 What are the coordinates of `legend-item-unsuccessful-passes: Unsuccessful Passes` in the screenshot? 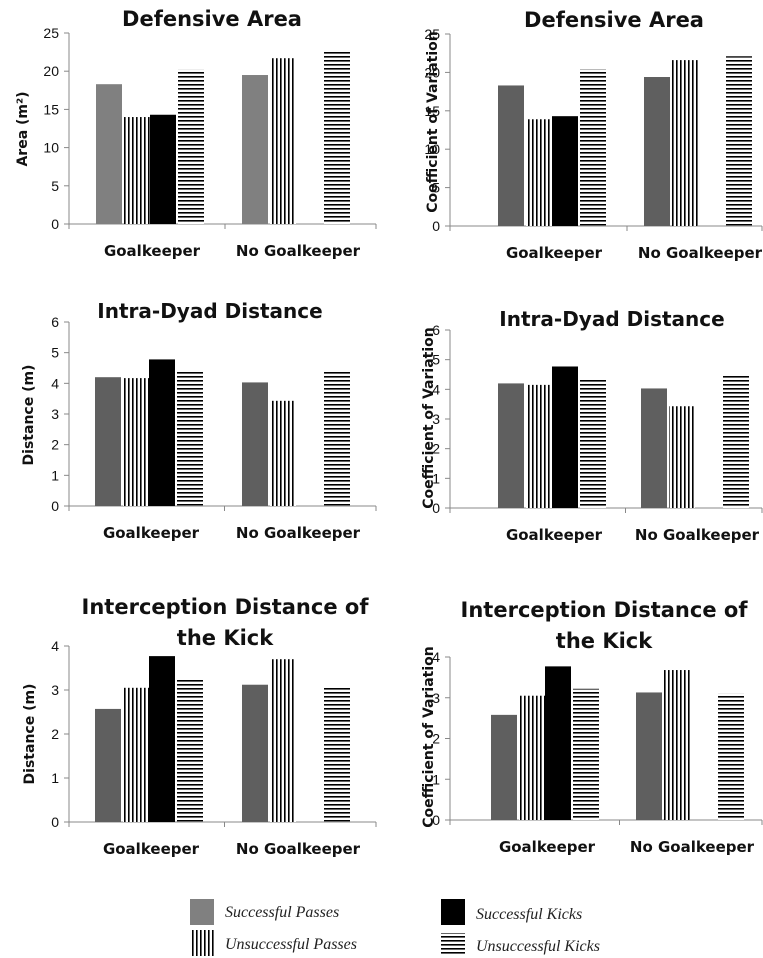 It's located at (273, 943).